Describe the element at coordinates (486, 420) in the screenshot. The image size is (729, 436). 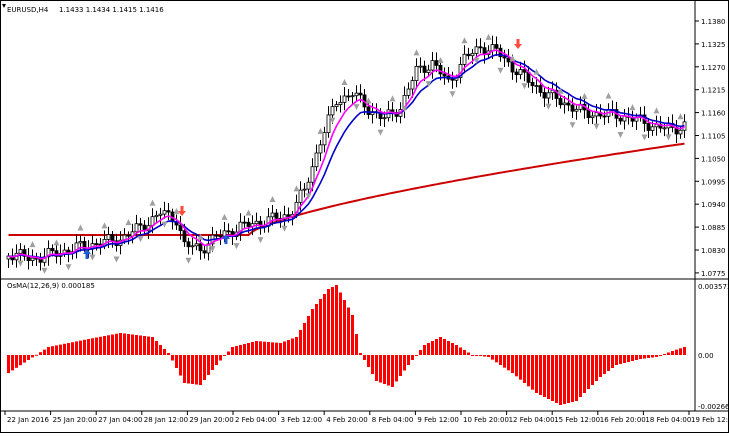
I see `time-tick-label: 10 Feb 20:00` at that location.